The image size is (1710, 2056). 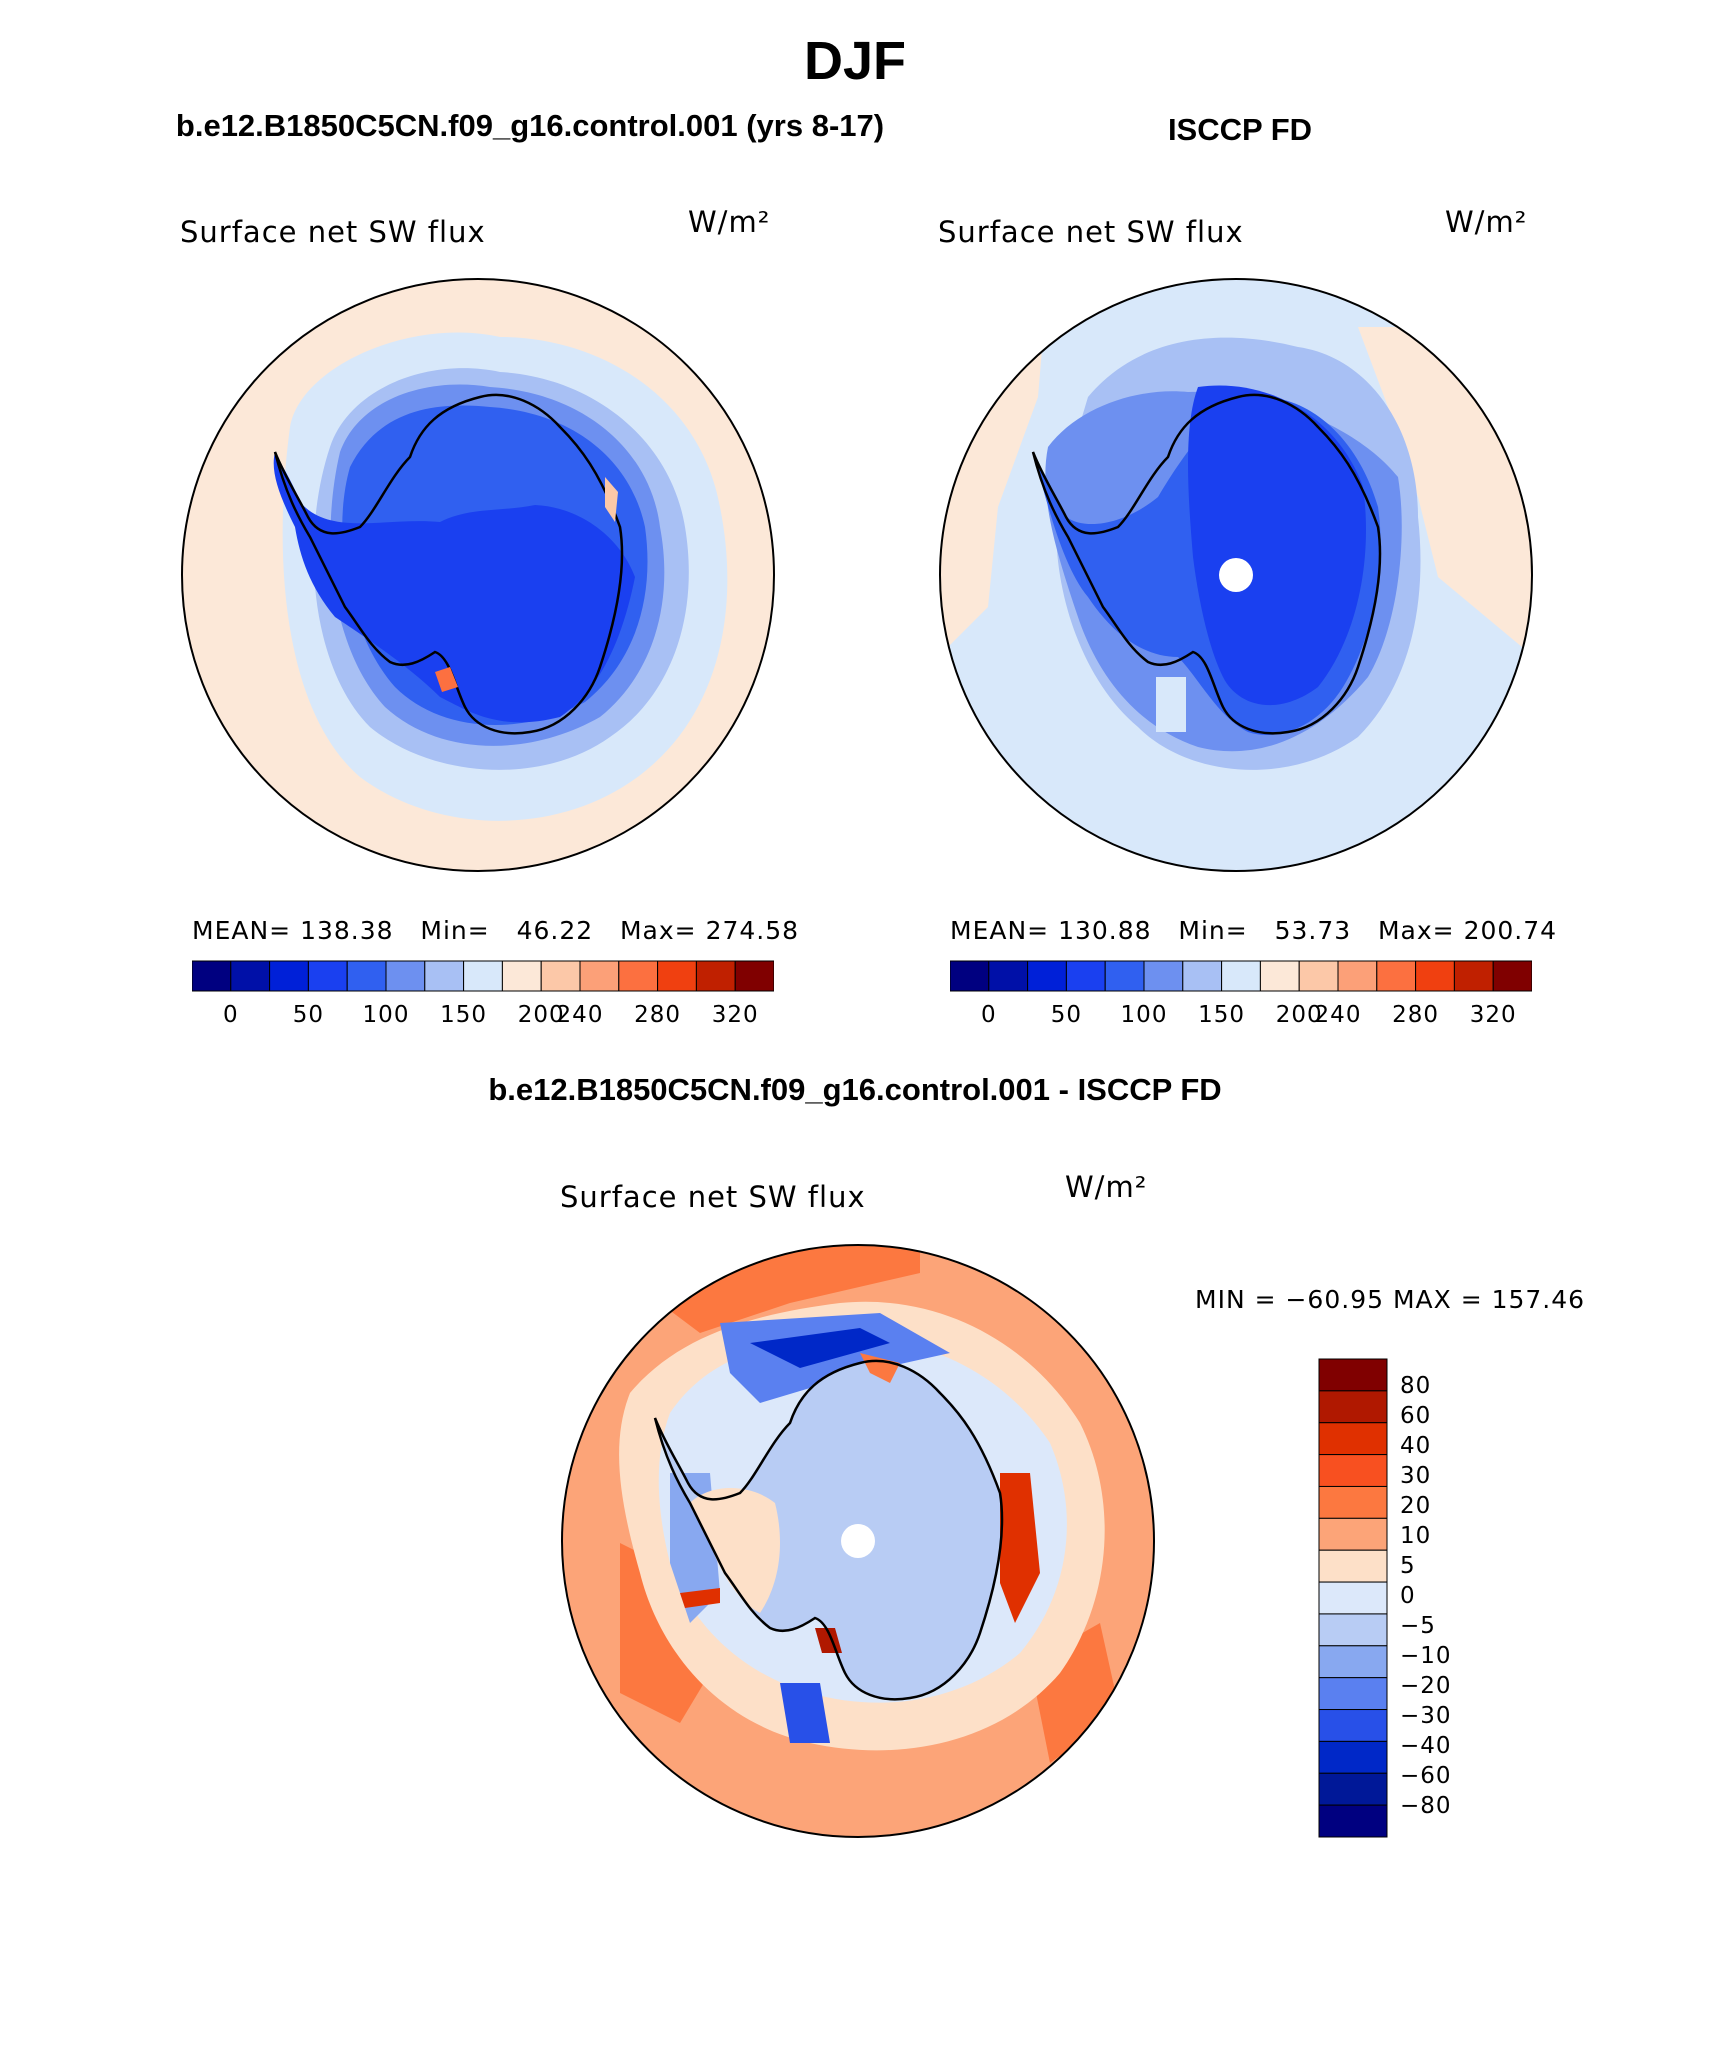 What do you see at coordinates (455, 930) in the screenshot?
I see `model-min-label: Min=` at bounding box center [455, 930].